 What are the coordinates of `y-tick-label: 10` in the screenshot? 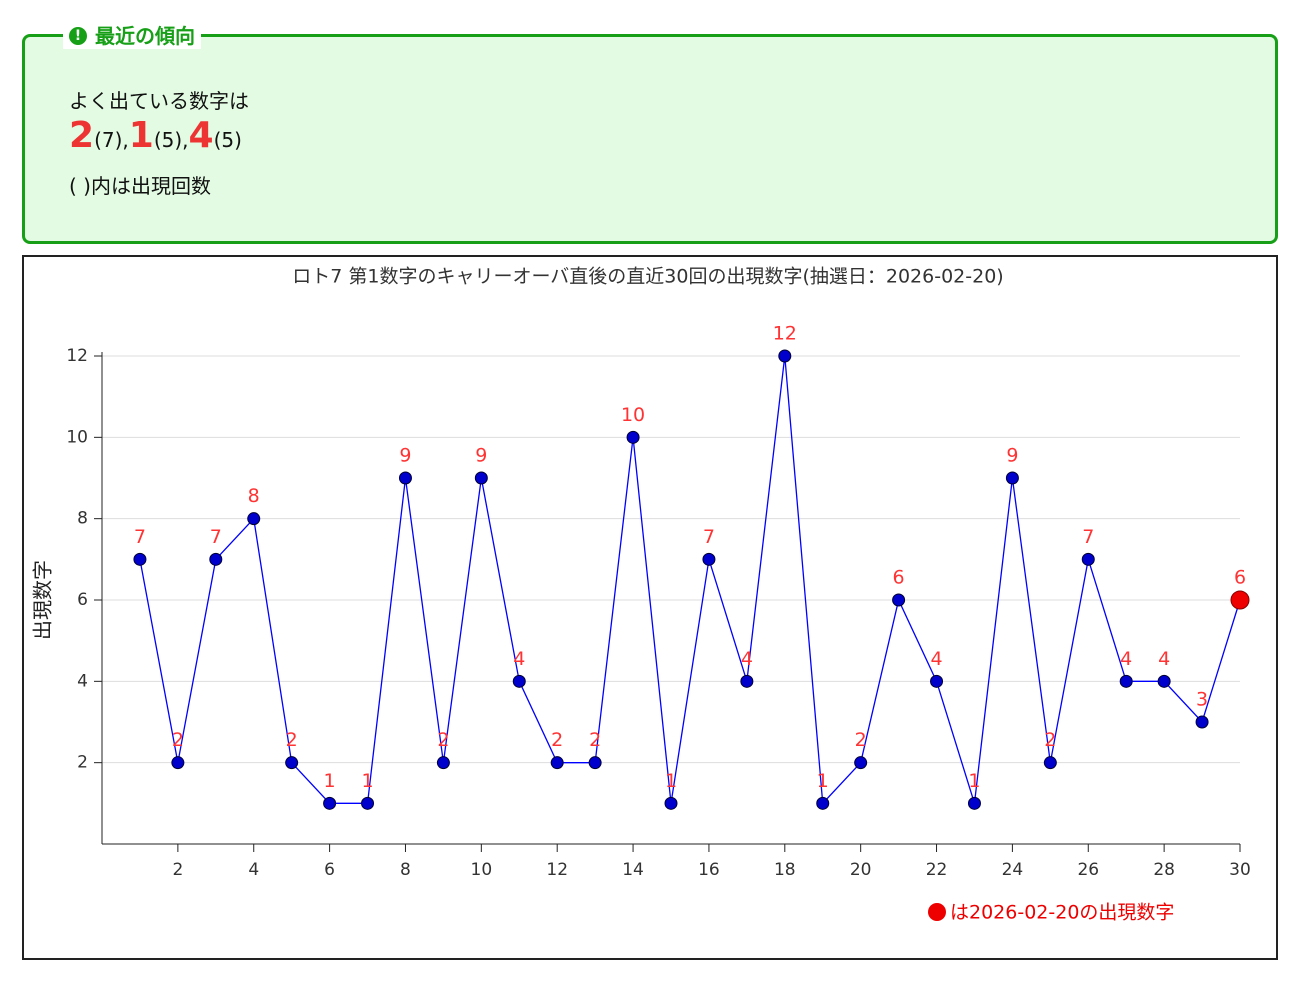 It's located at (77, 437).